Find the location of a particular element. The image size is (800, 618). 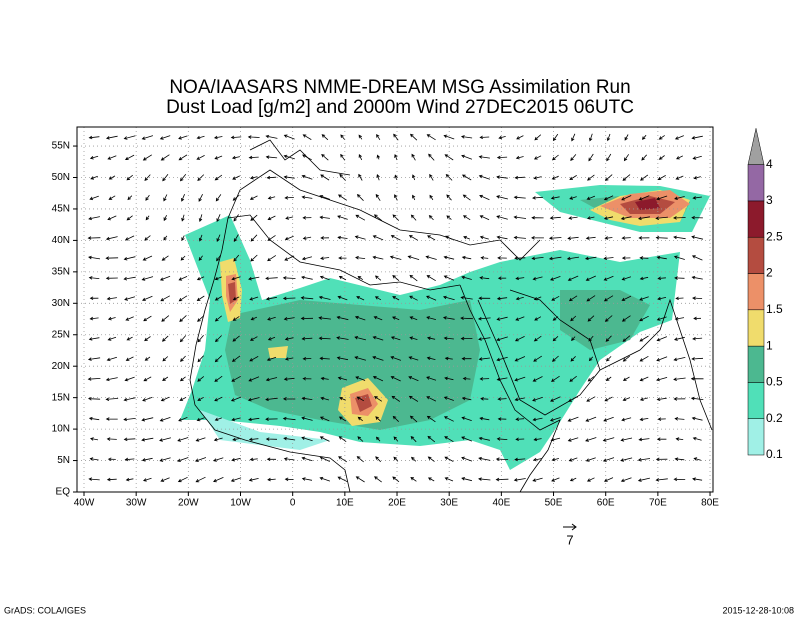

lon-label: 20W is located at coordinates (188, 503).